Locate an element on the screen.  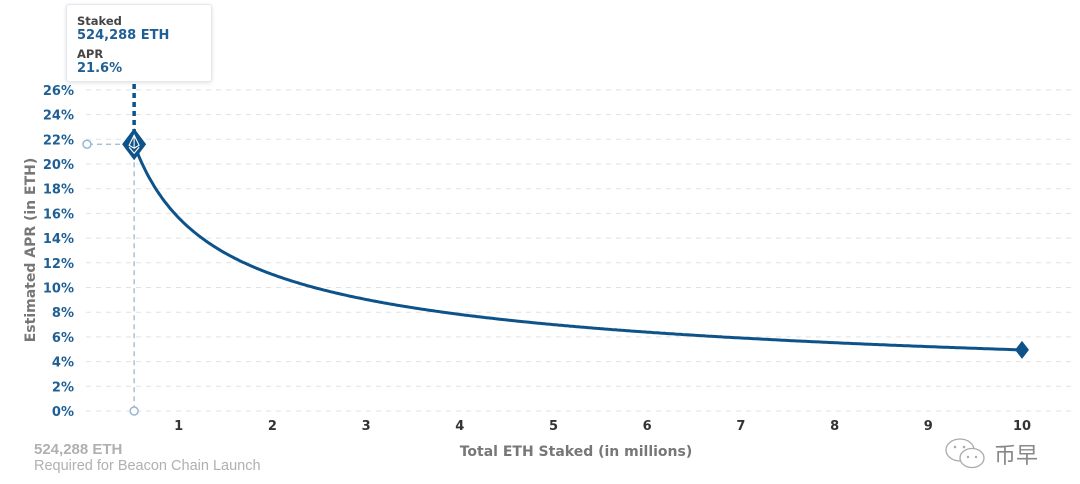
watermark: 币早 is located at coordinates (991, 454).